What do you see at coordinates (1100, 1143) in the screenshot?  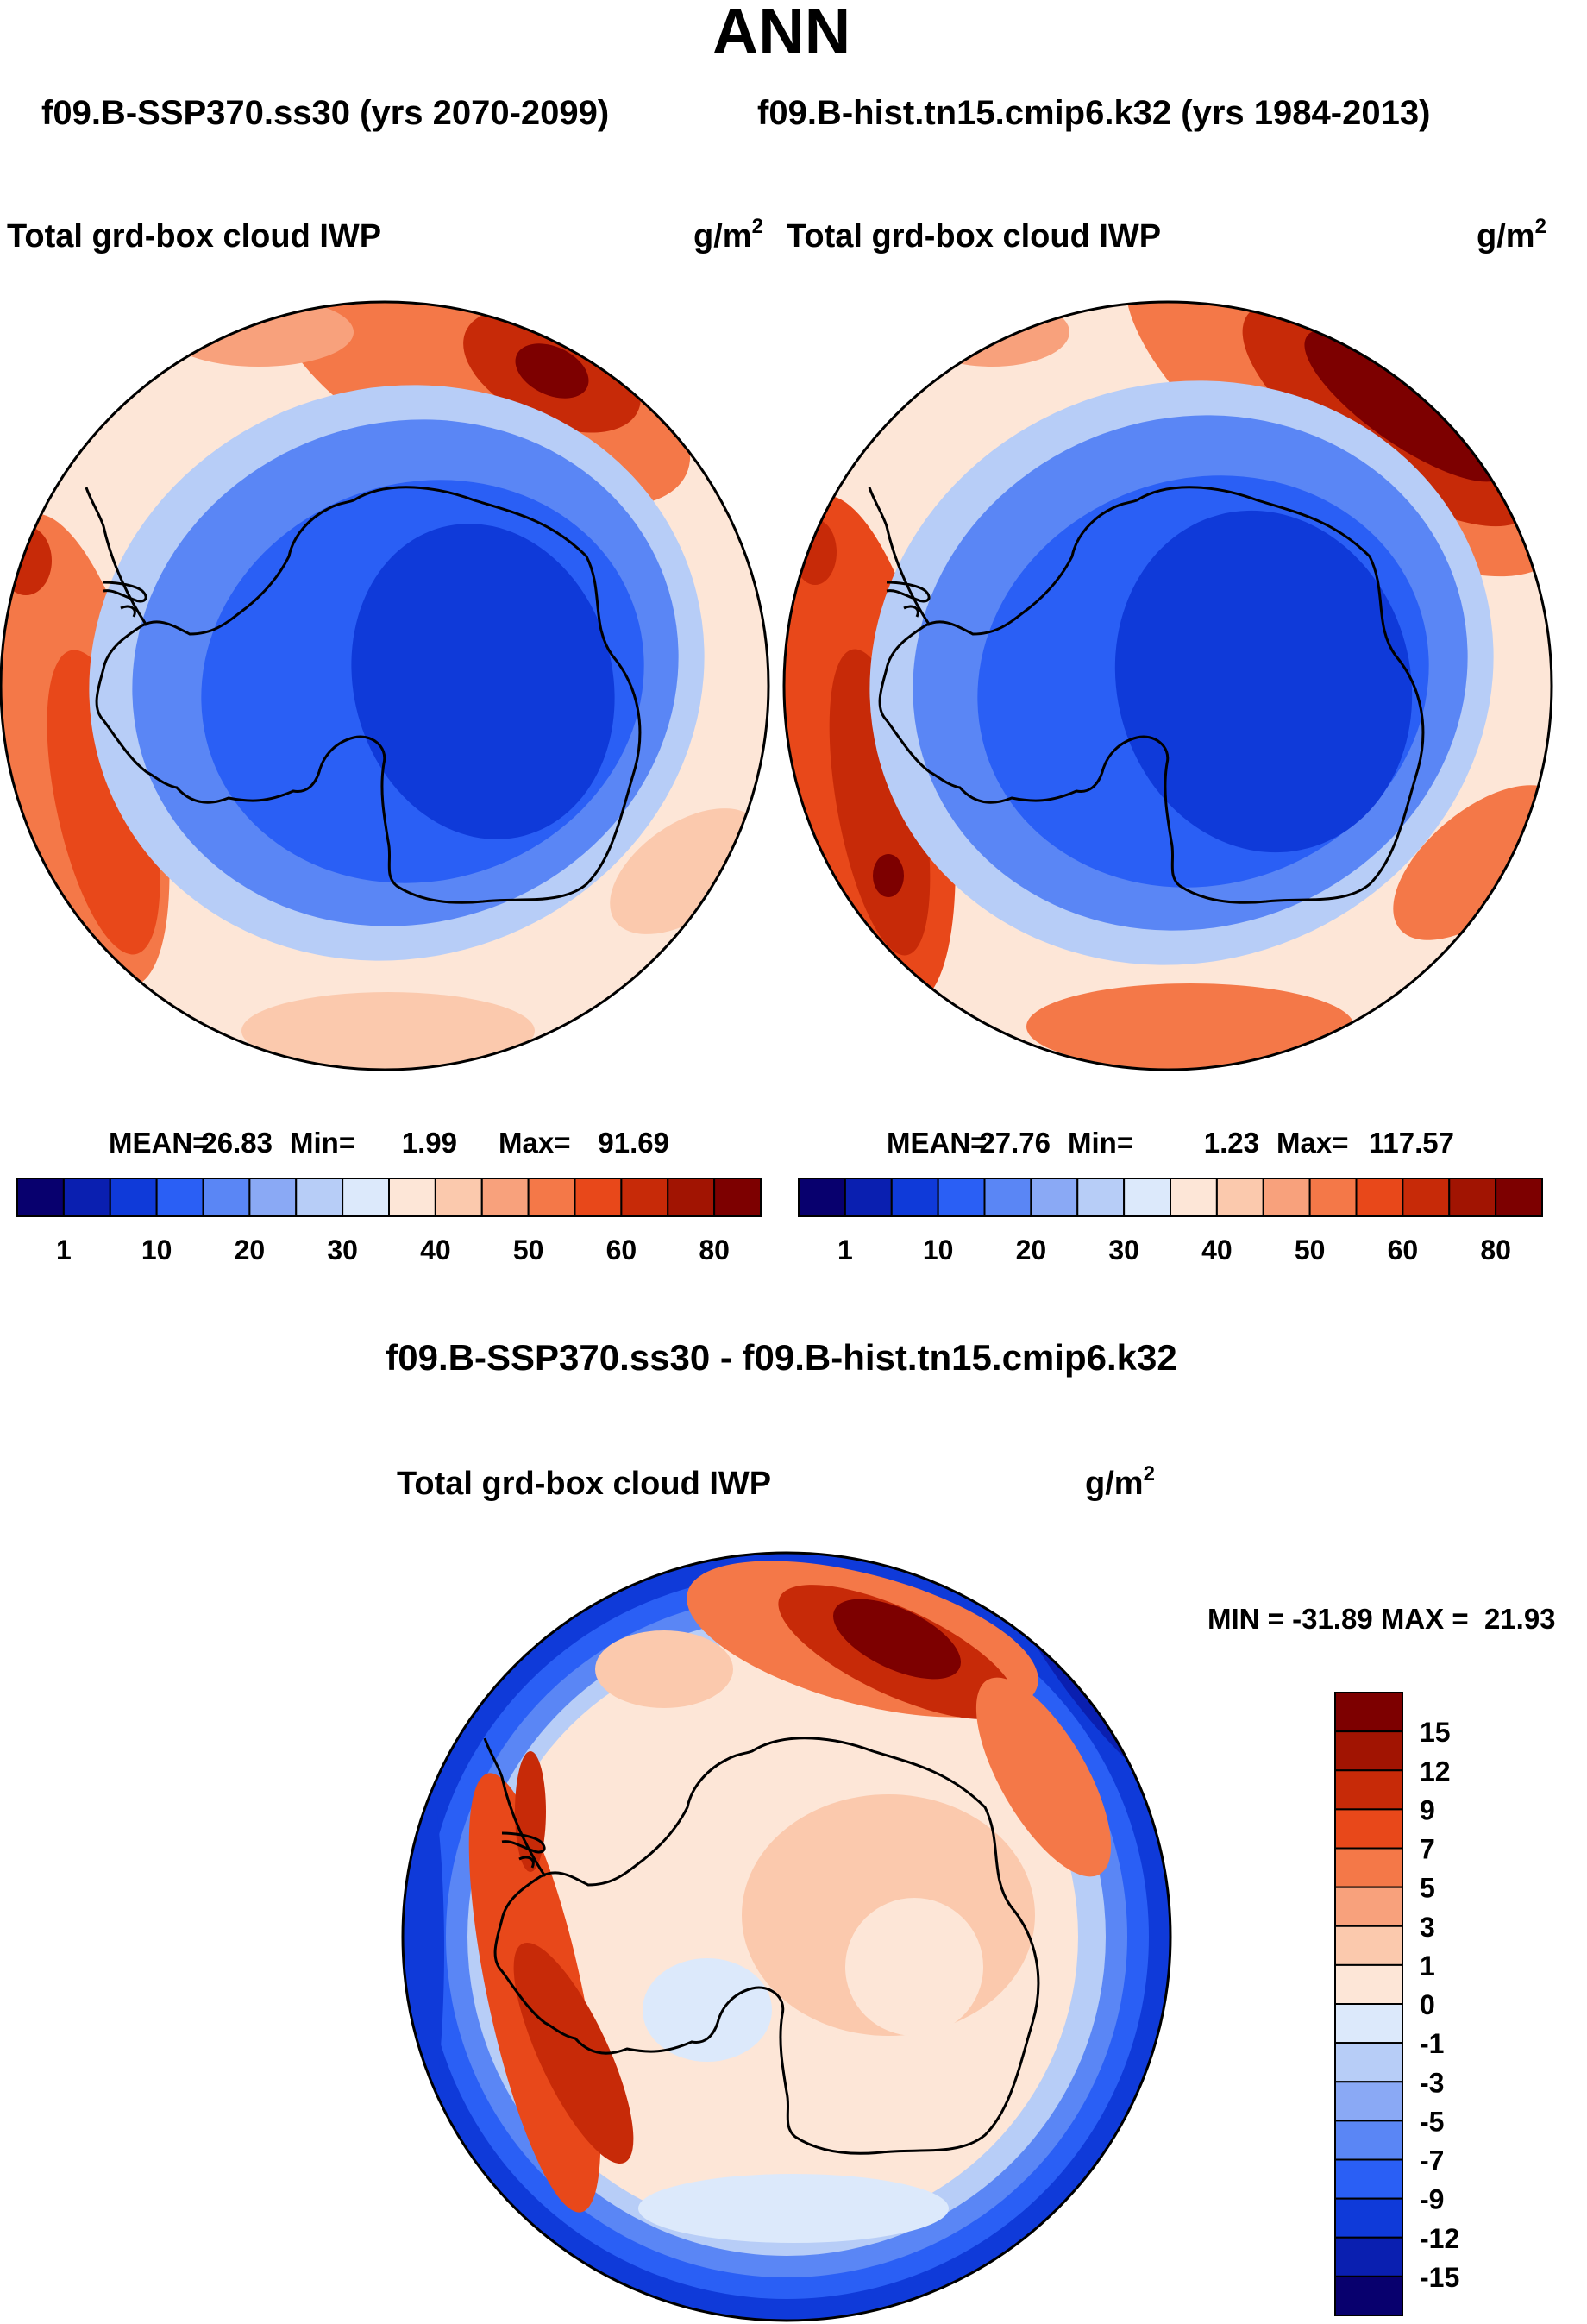 I see `right-min-label: Min=` at bounding box center [1100, 1143].